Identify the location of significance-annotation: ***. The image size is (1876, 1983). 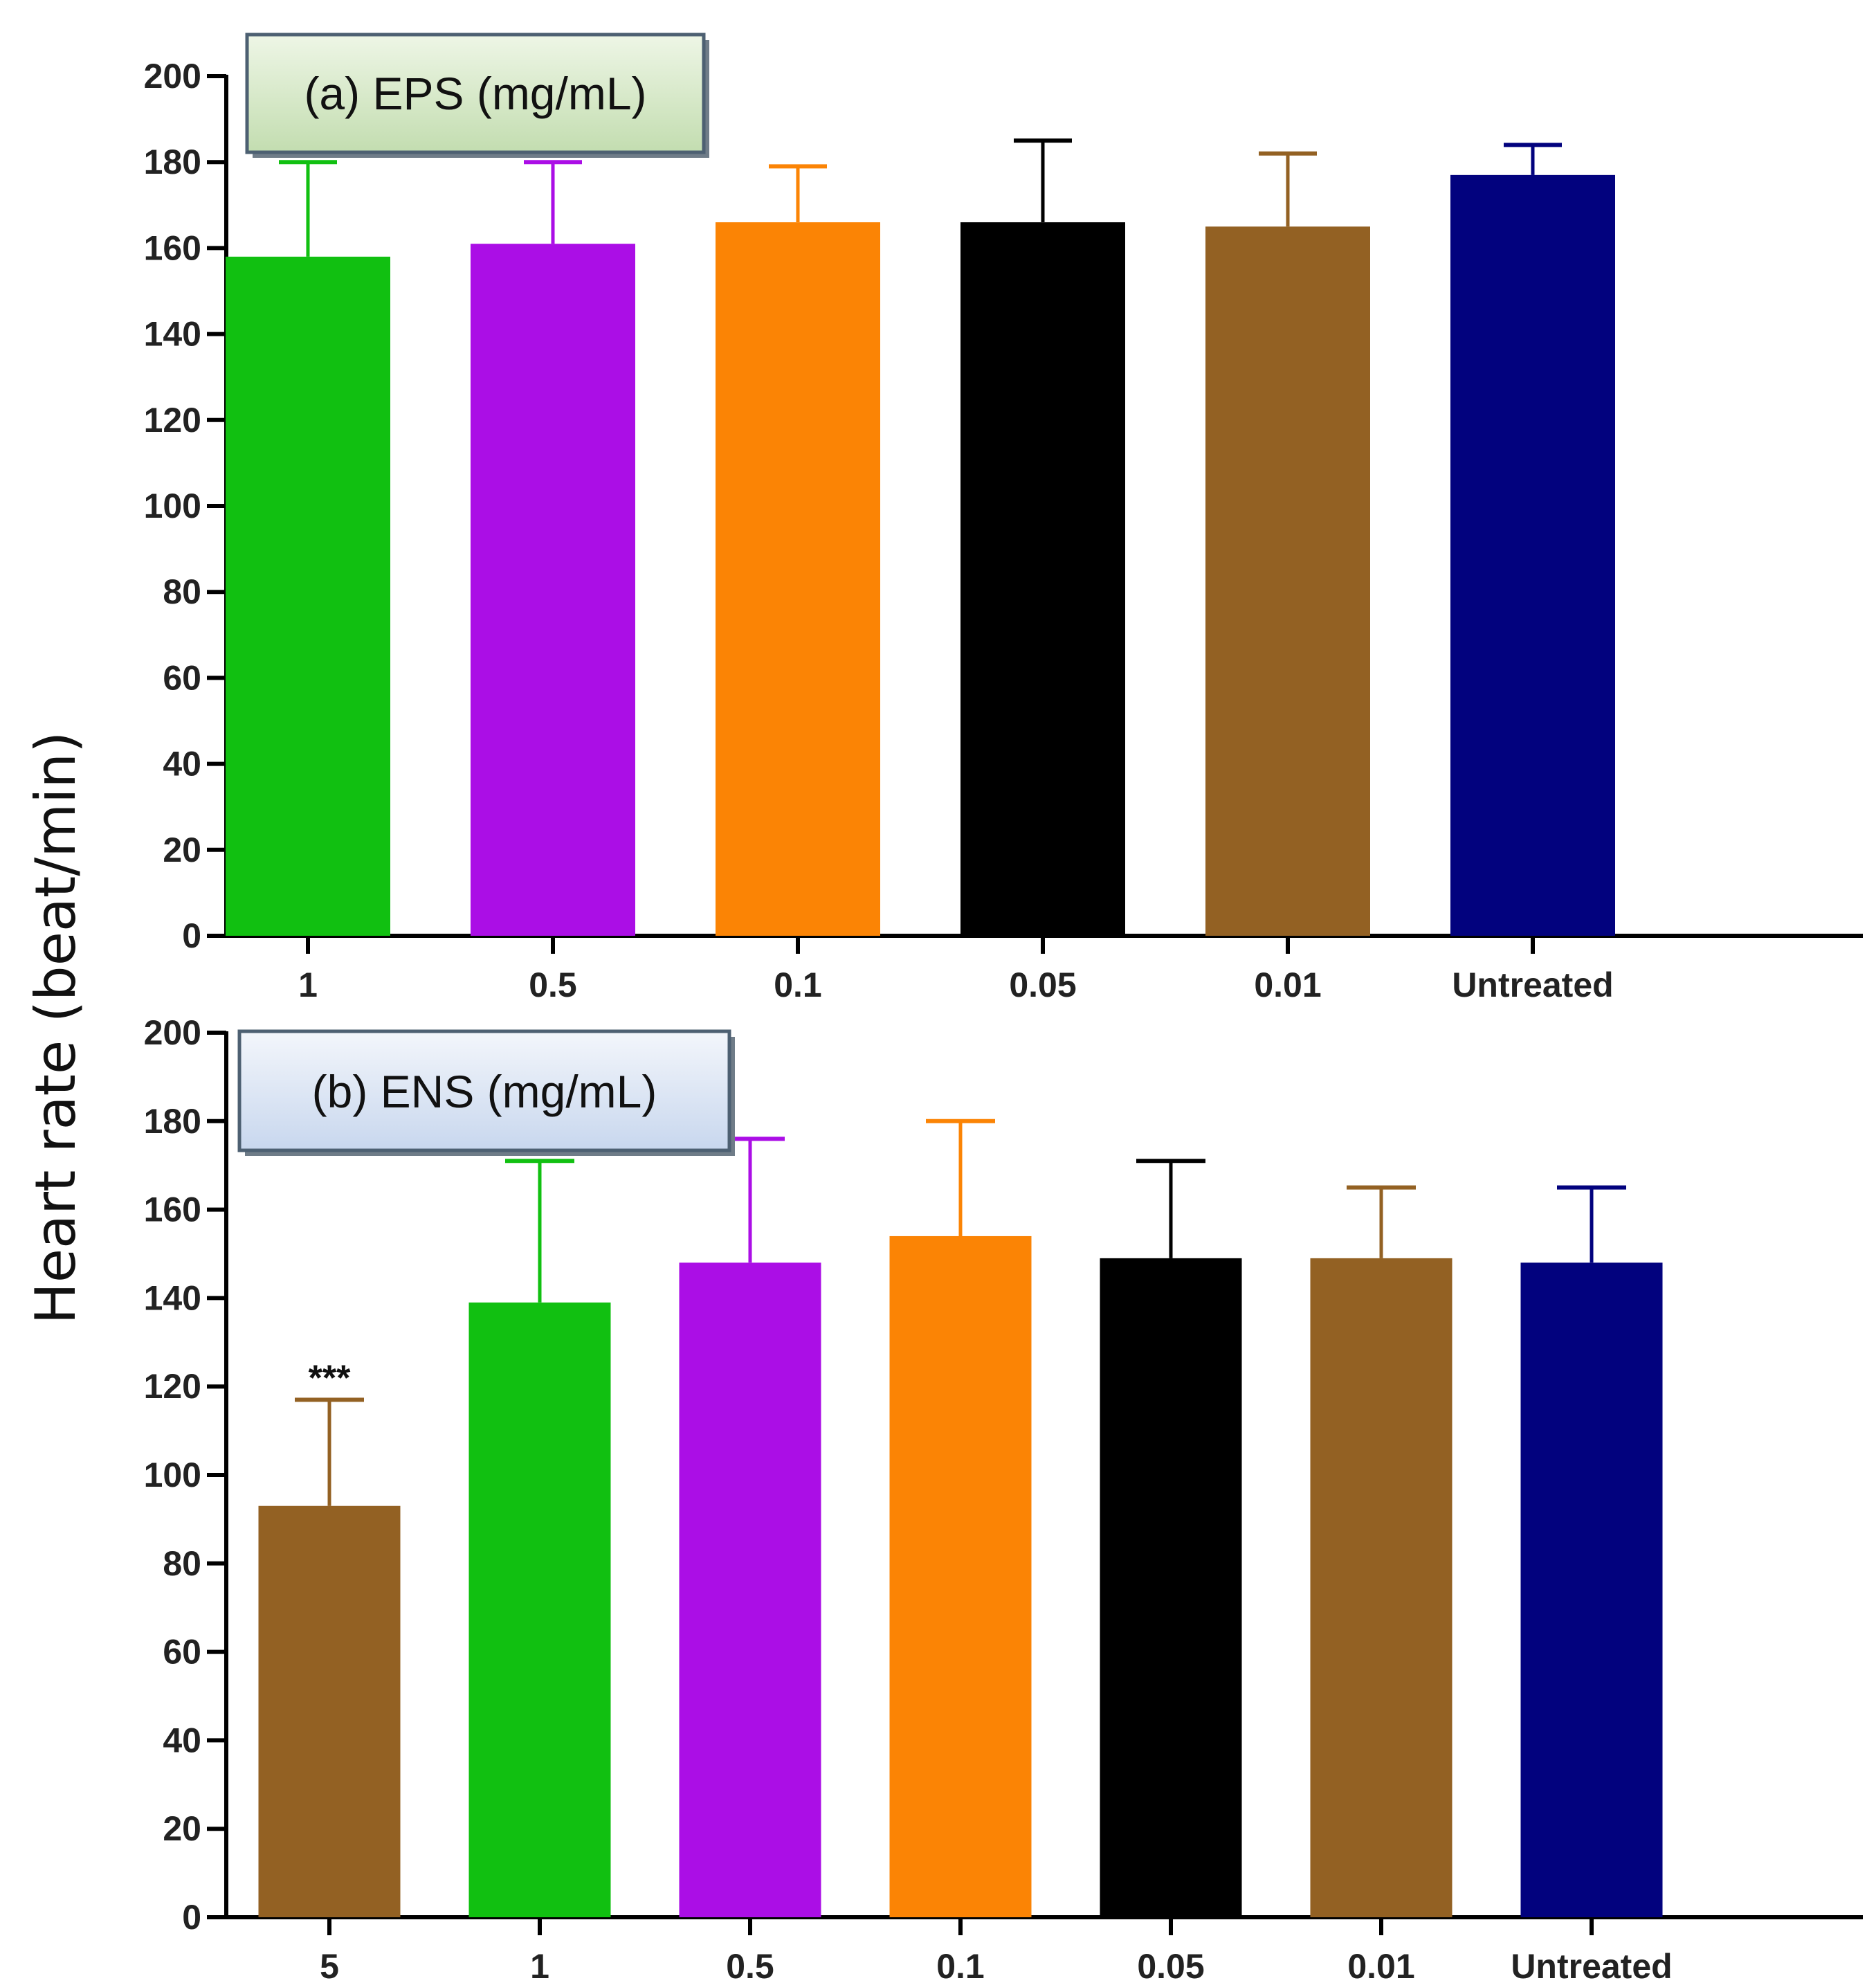
(330, 1378).